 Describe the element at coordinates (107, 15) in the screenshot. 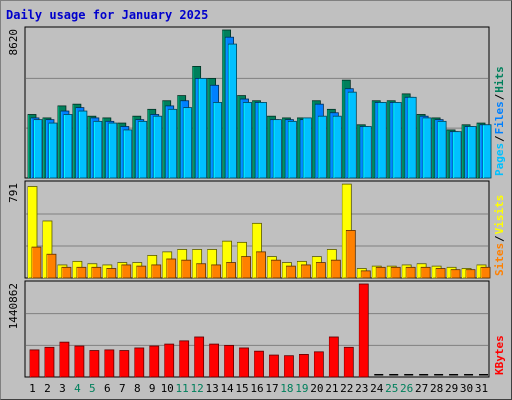

I see `chart-title: Daily usage for January 2025` at that location.